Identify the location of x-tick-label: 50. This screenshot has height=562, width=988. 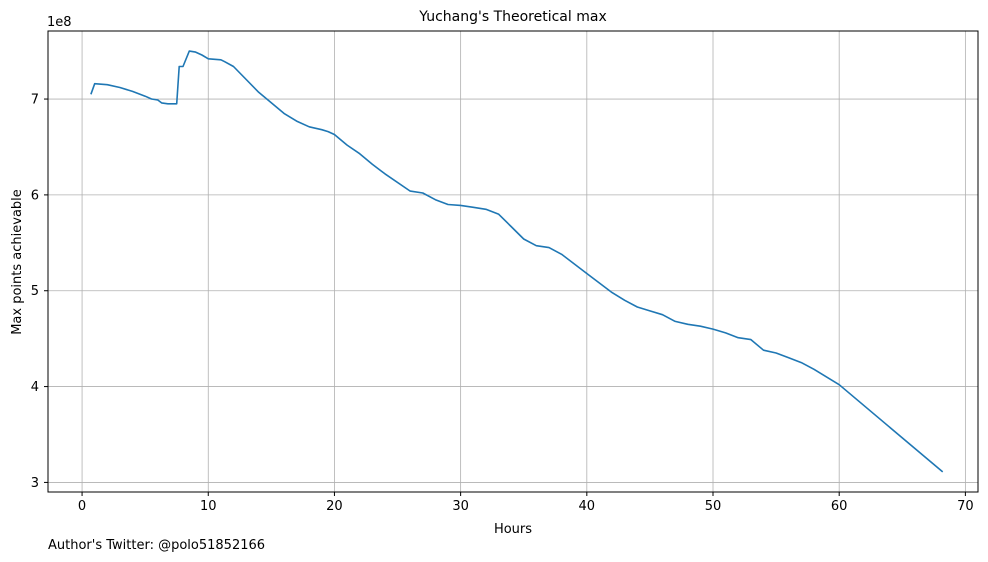
(713, 506).